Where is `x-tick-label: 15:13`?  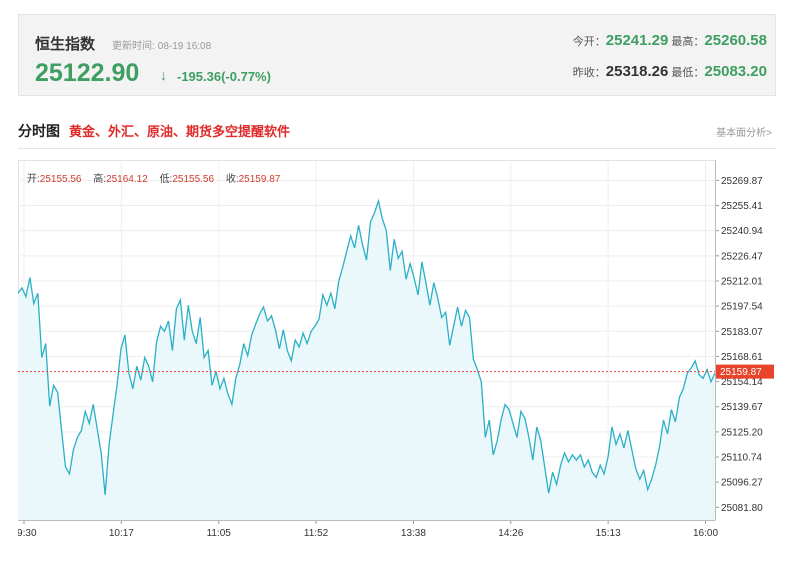 x-tick-label: 15:13 is located at coordinates (608, 533).